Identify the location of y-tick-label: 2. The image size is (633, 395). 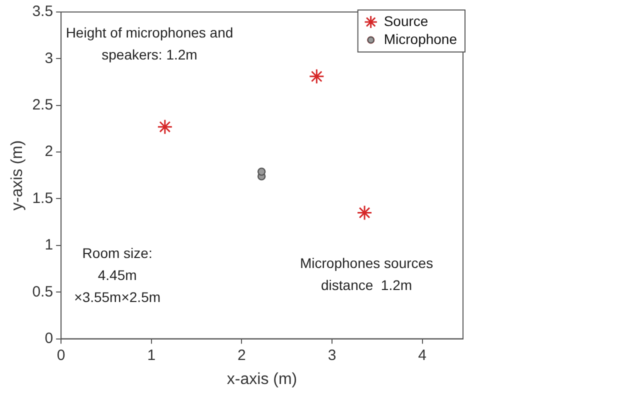
(49, 151).